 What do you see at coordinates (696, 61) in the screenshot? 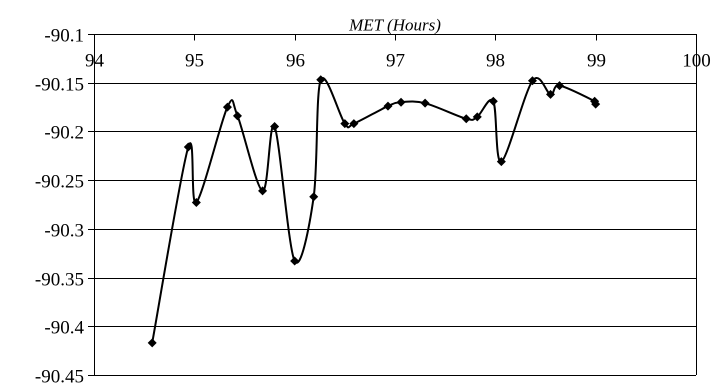
I see `x-tick-label: 100` at bounding box center [696, 61].